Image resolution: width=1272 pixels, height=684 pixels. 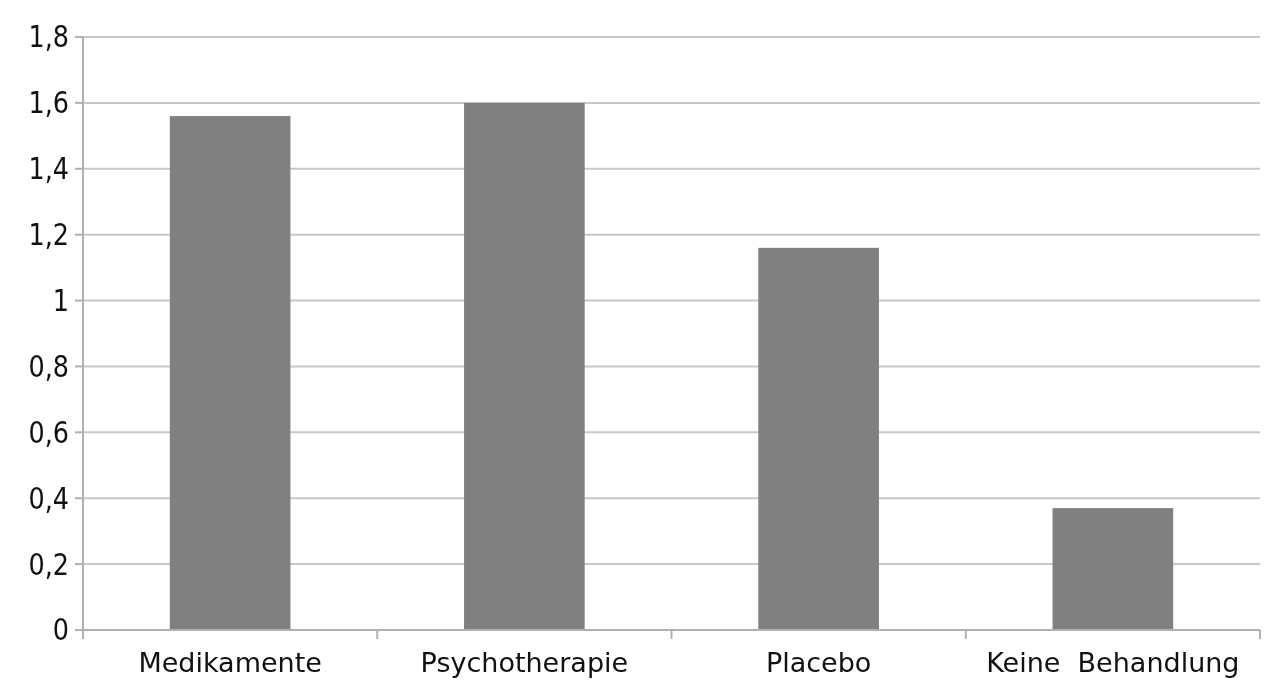 I want to click on y-tick-label: 1,6, so click(x=48, y=103).